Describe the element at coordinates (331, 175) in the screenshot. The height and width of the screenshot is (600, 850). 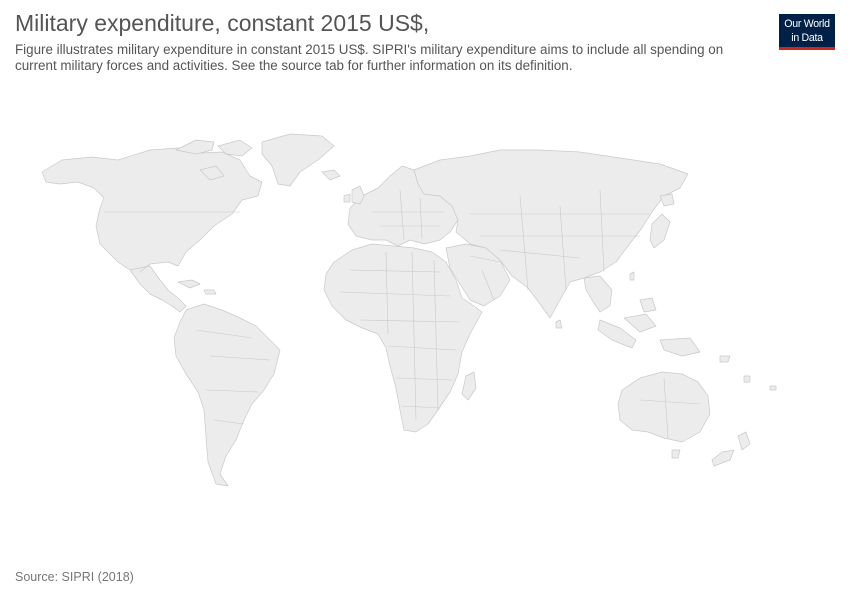
I see `region-iceland` at that location.